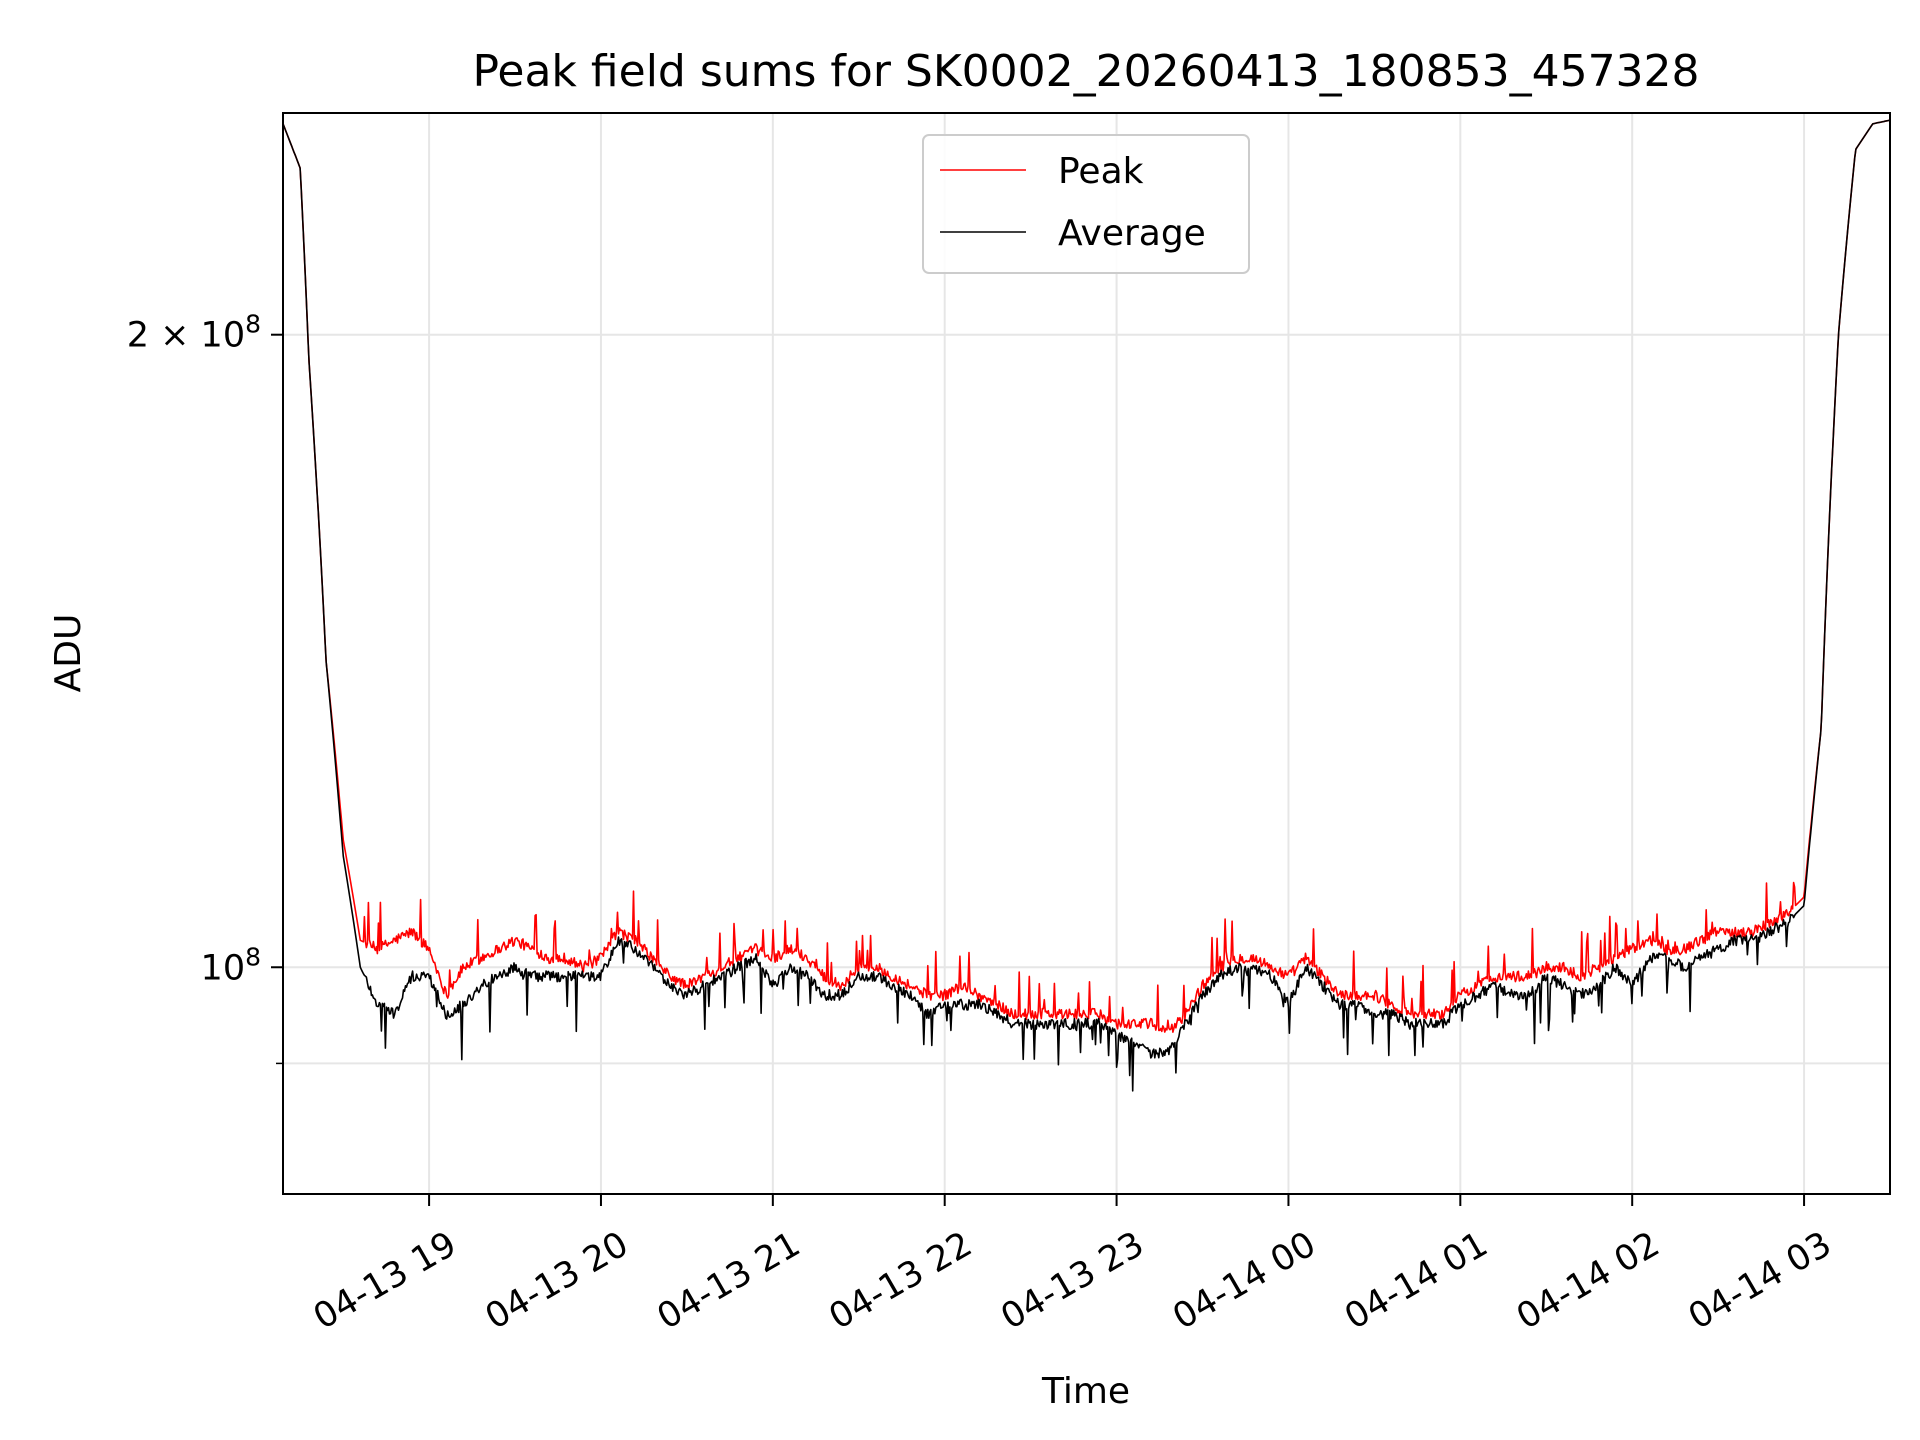 This screenshot has height=1440, width=1920. What do you see at coordinates (1101, 171) in the screenshot?
I see `legend-label-peak: Peak` at bounding box center [1101, 171].